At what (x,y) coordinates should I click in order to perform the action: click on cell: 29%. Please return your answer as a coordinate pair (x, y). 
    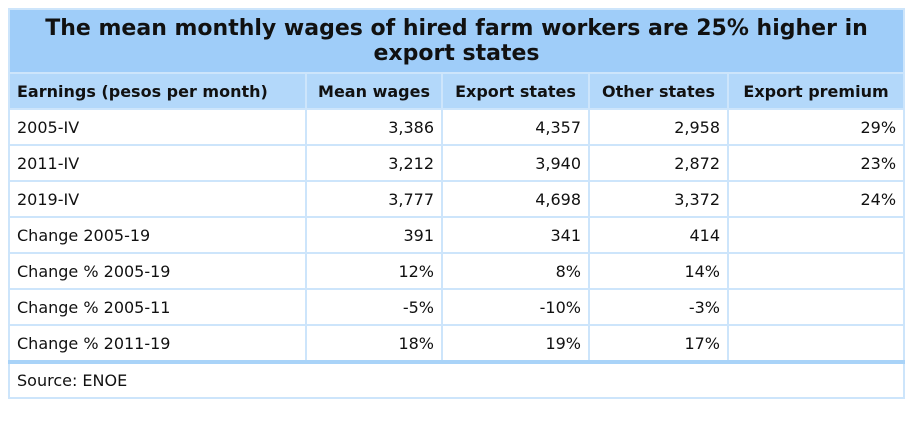
    Looking at the image, I should click on (816, 127).